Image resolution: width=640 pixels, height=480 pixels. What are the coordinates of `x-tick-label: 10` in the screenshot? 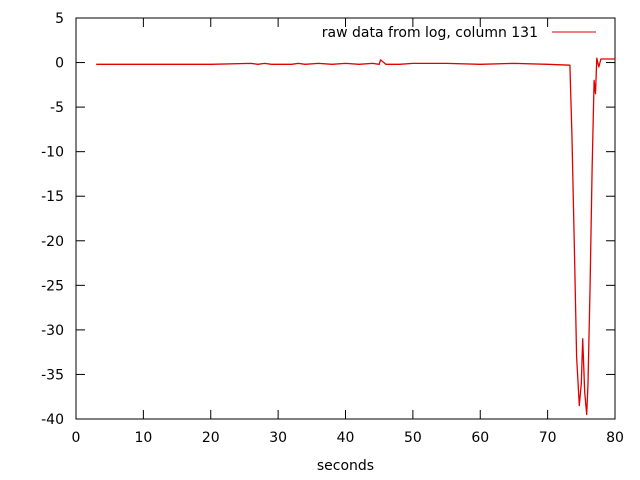 It's located at (143, 438).